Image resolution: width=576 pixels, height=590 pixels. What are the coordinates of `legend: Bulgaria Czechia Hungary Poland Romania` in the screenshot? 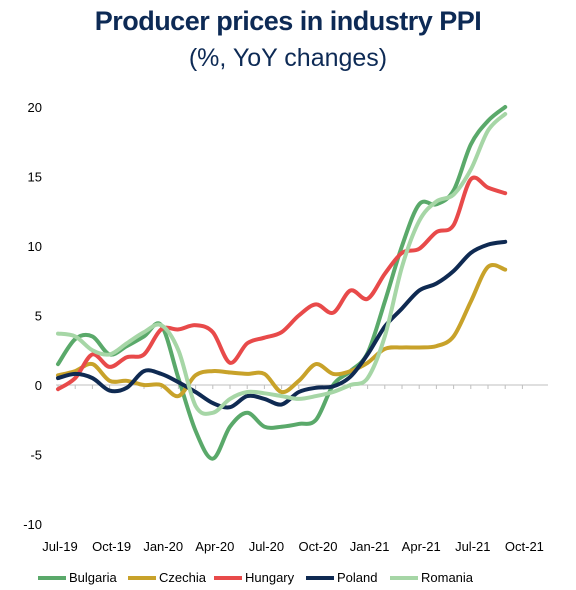 It's located at (256, 577).